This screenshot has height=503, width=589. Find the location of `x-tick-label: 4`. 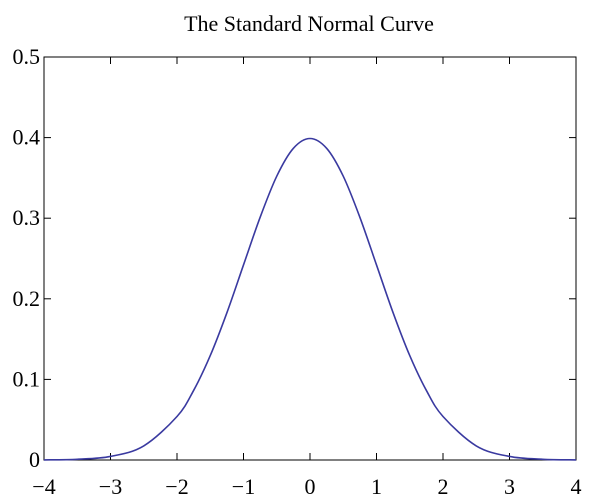

x-tick-label: 4 is located at coordinates (576, 486).